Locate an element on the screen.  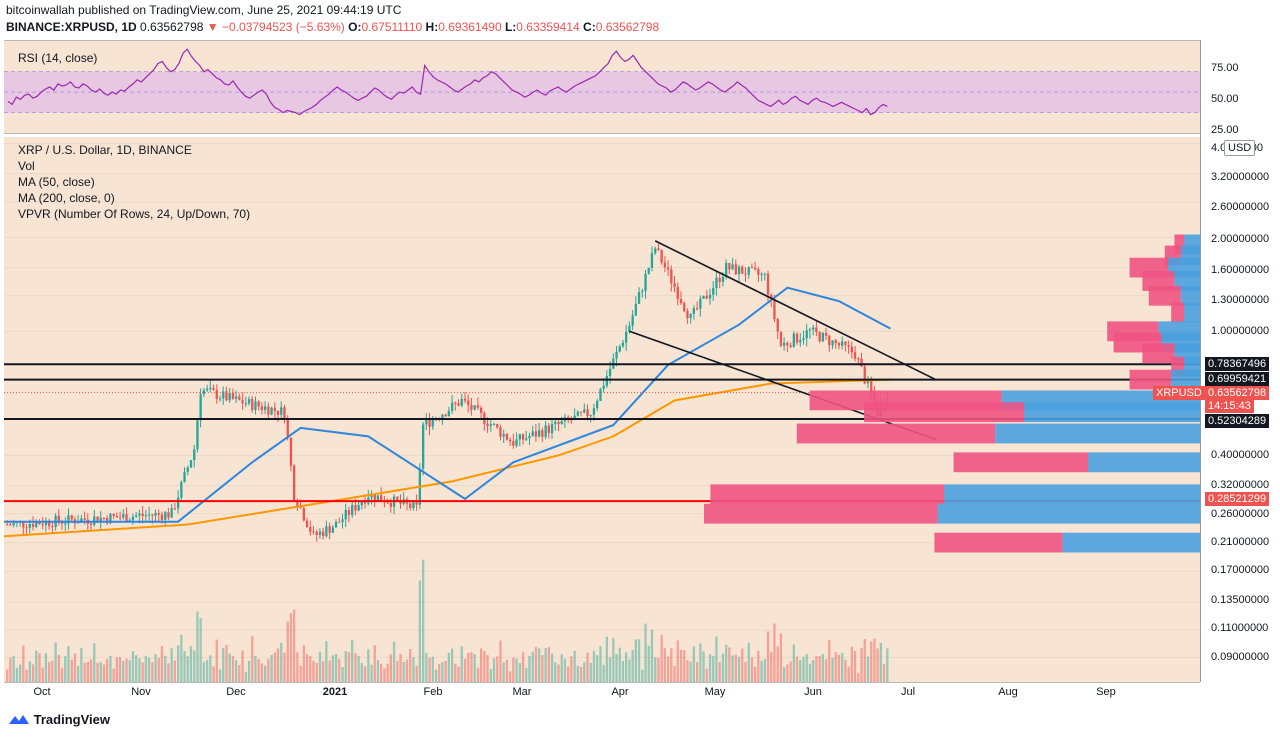
close-value: 0.63562798 is located at coordinates (627, 27).